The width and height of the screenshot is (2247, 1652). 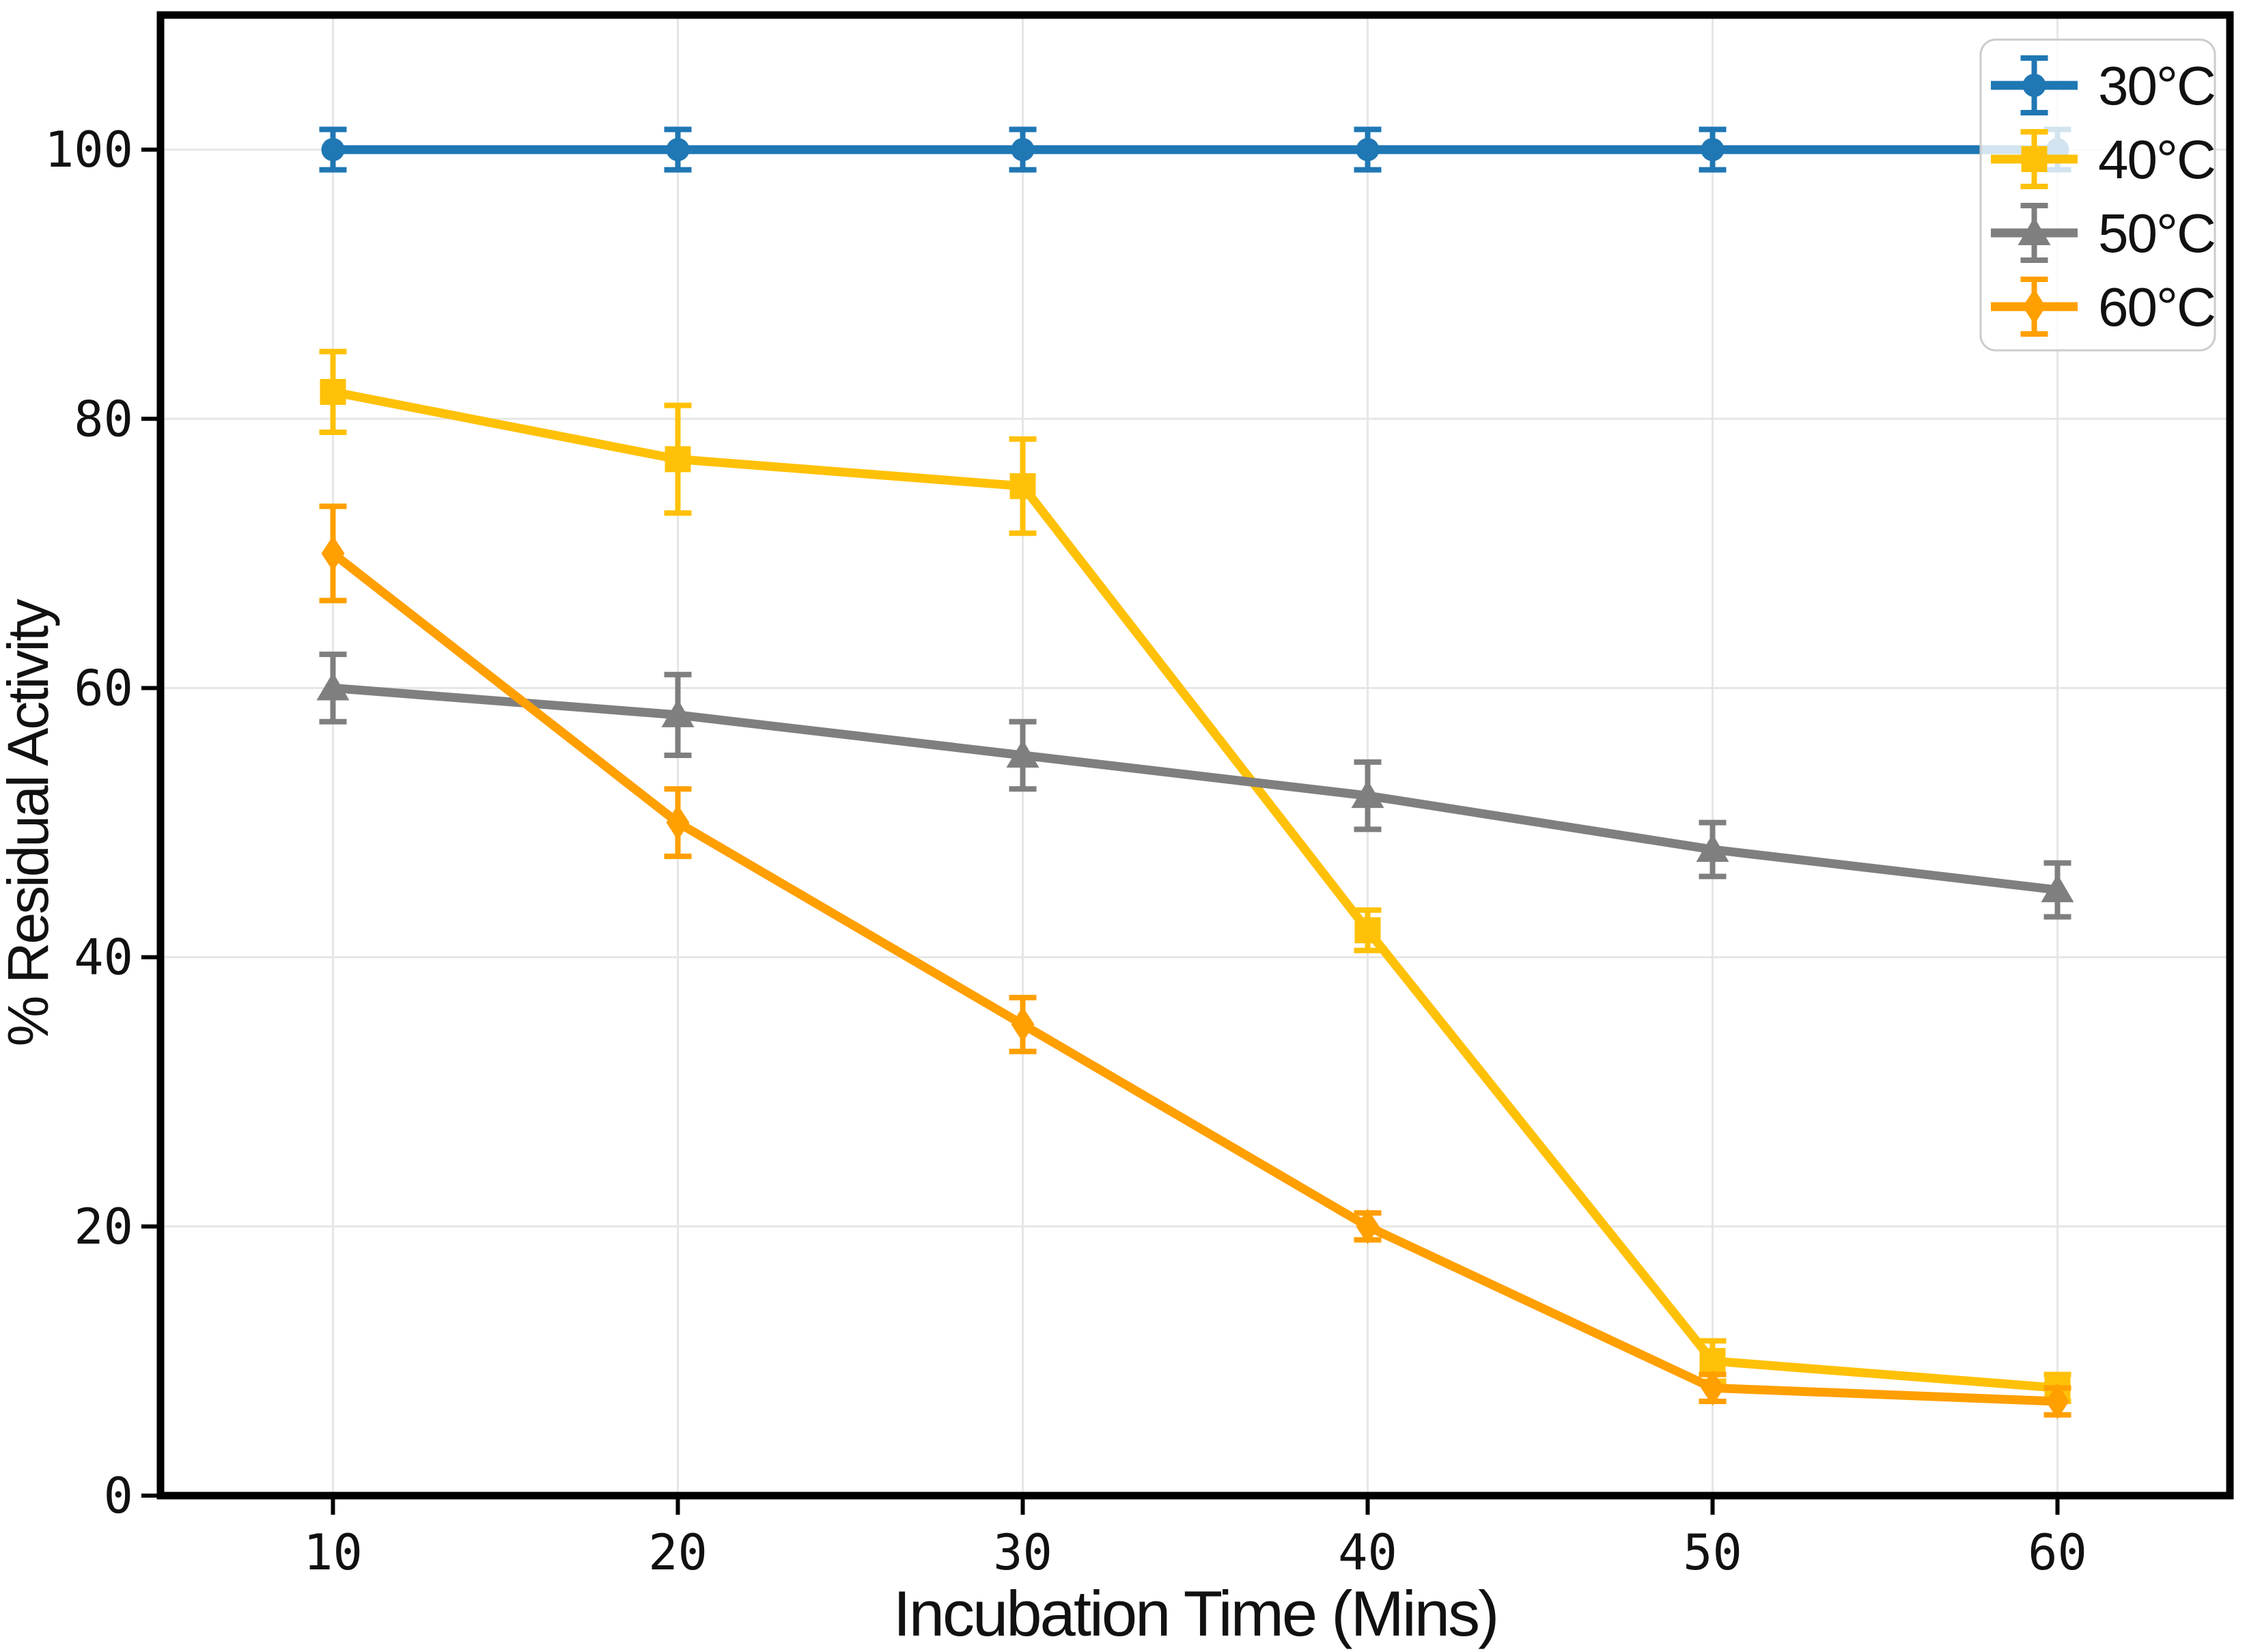 I want to click on legend-entry: 40°C, so click(x=2103, y=159).